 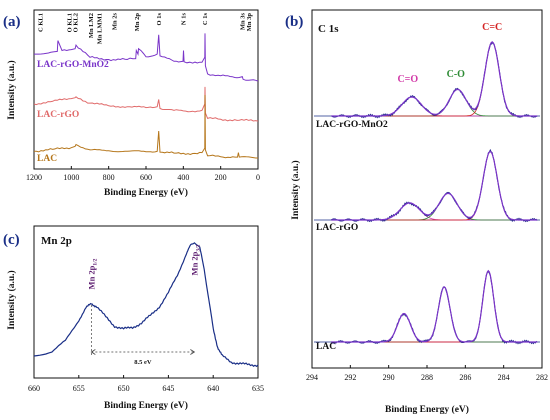 What do you see at coordinates (352, 125) in the screenshot?
I see `panel-b-label-lac-rgo-mno2: LAC-rGO-MnO2` at bounding box center [352, 125].